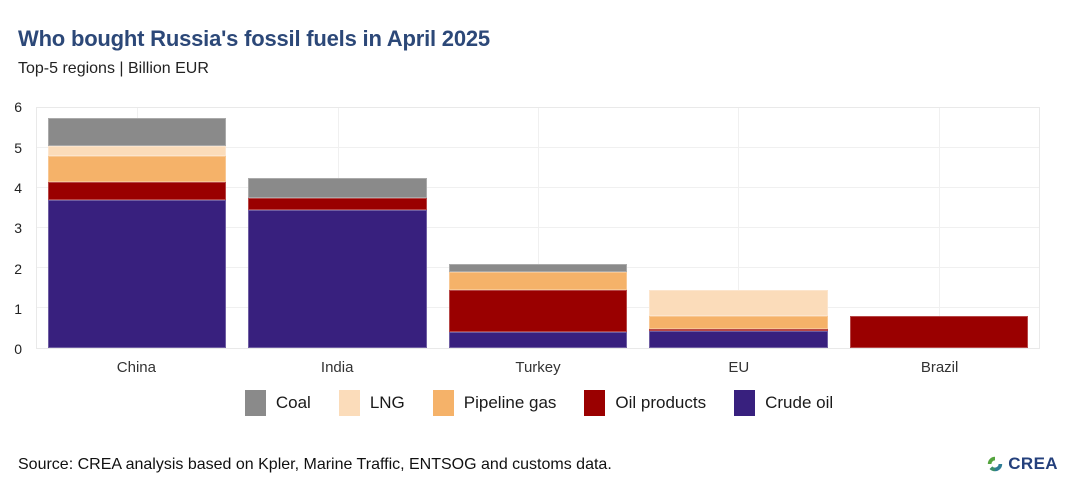 This screenshot has height=488, width=1078. I want to click on legend-item-oil-products: Oil products, so click(645, 403).